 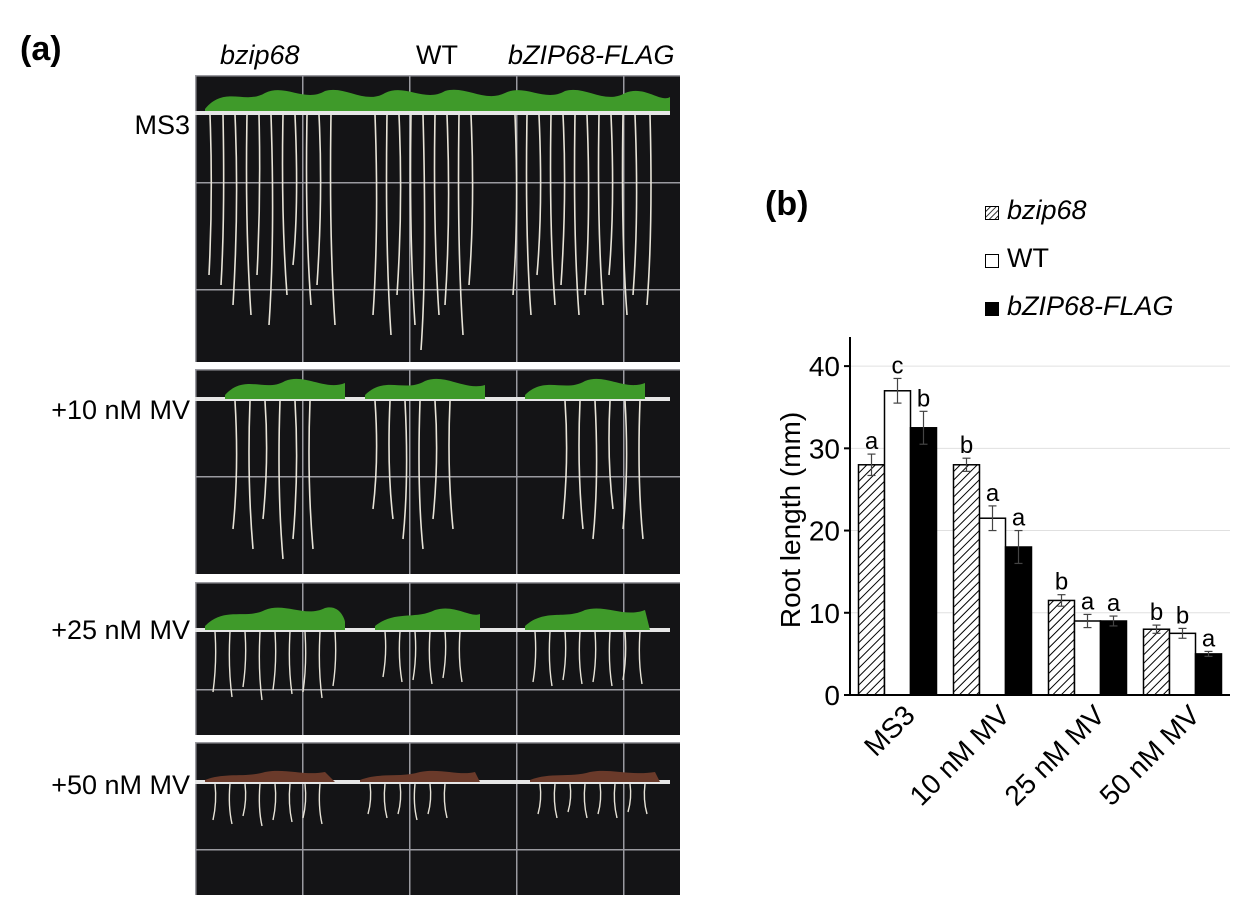 What do you see at coordinates (1055, 755) in the screenshot?
I see `x-tick-label: 25 nM MV` at bounding box center [1055, 755].